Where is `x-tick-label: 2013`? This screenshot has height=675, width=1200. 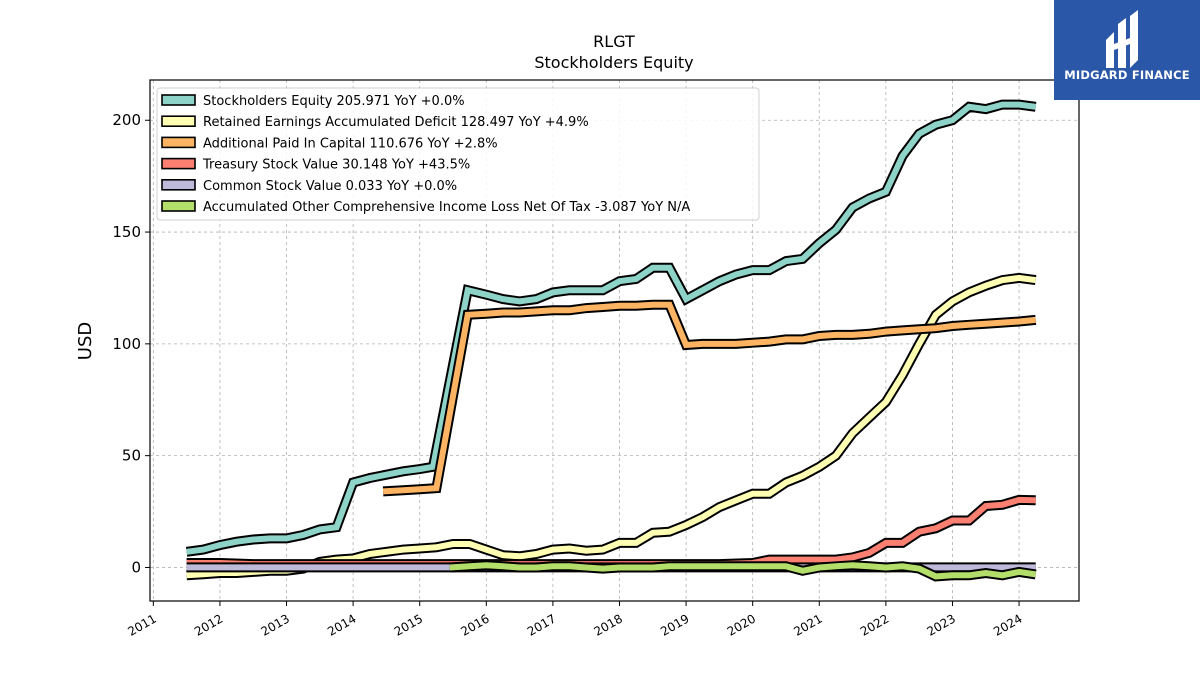
x-tick-label: 2013 is located at coordinates (275, 624).